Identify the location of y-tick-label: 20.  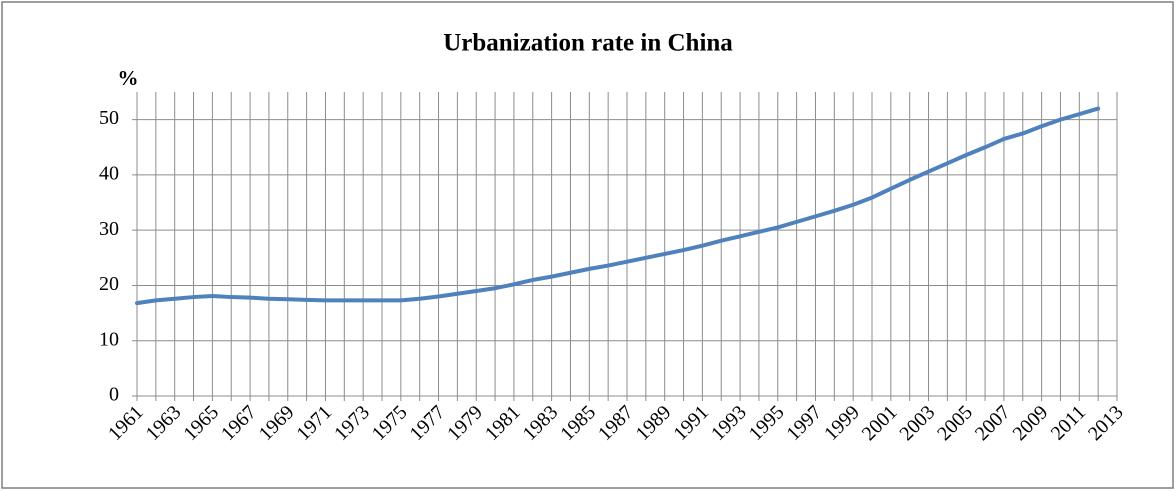
(109, 284).